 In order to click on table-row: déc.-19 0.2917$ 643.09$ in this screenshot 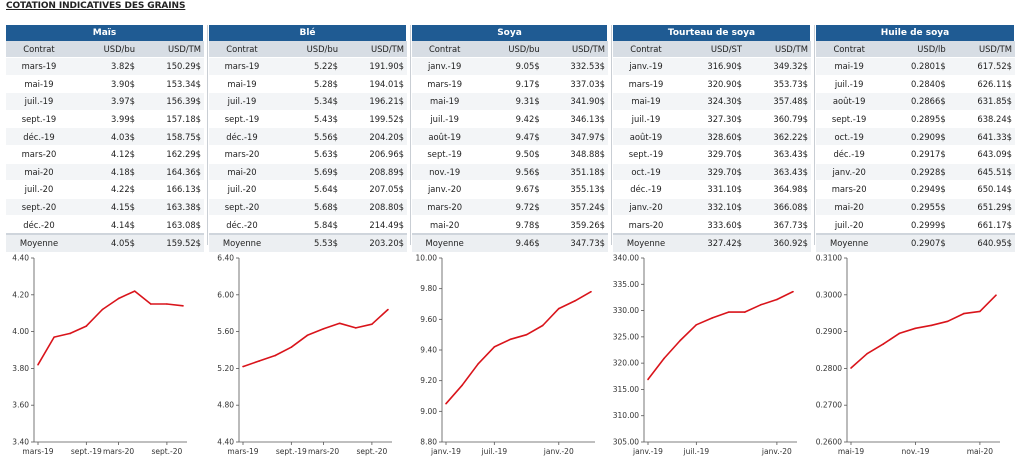, I will do `click(915, 154)`.